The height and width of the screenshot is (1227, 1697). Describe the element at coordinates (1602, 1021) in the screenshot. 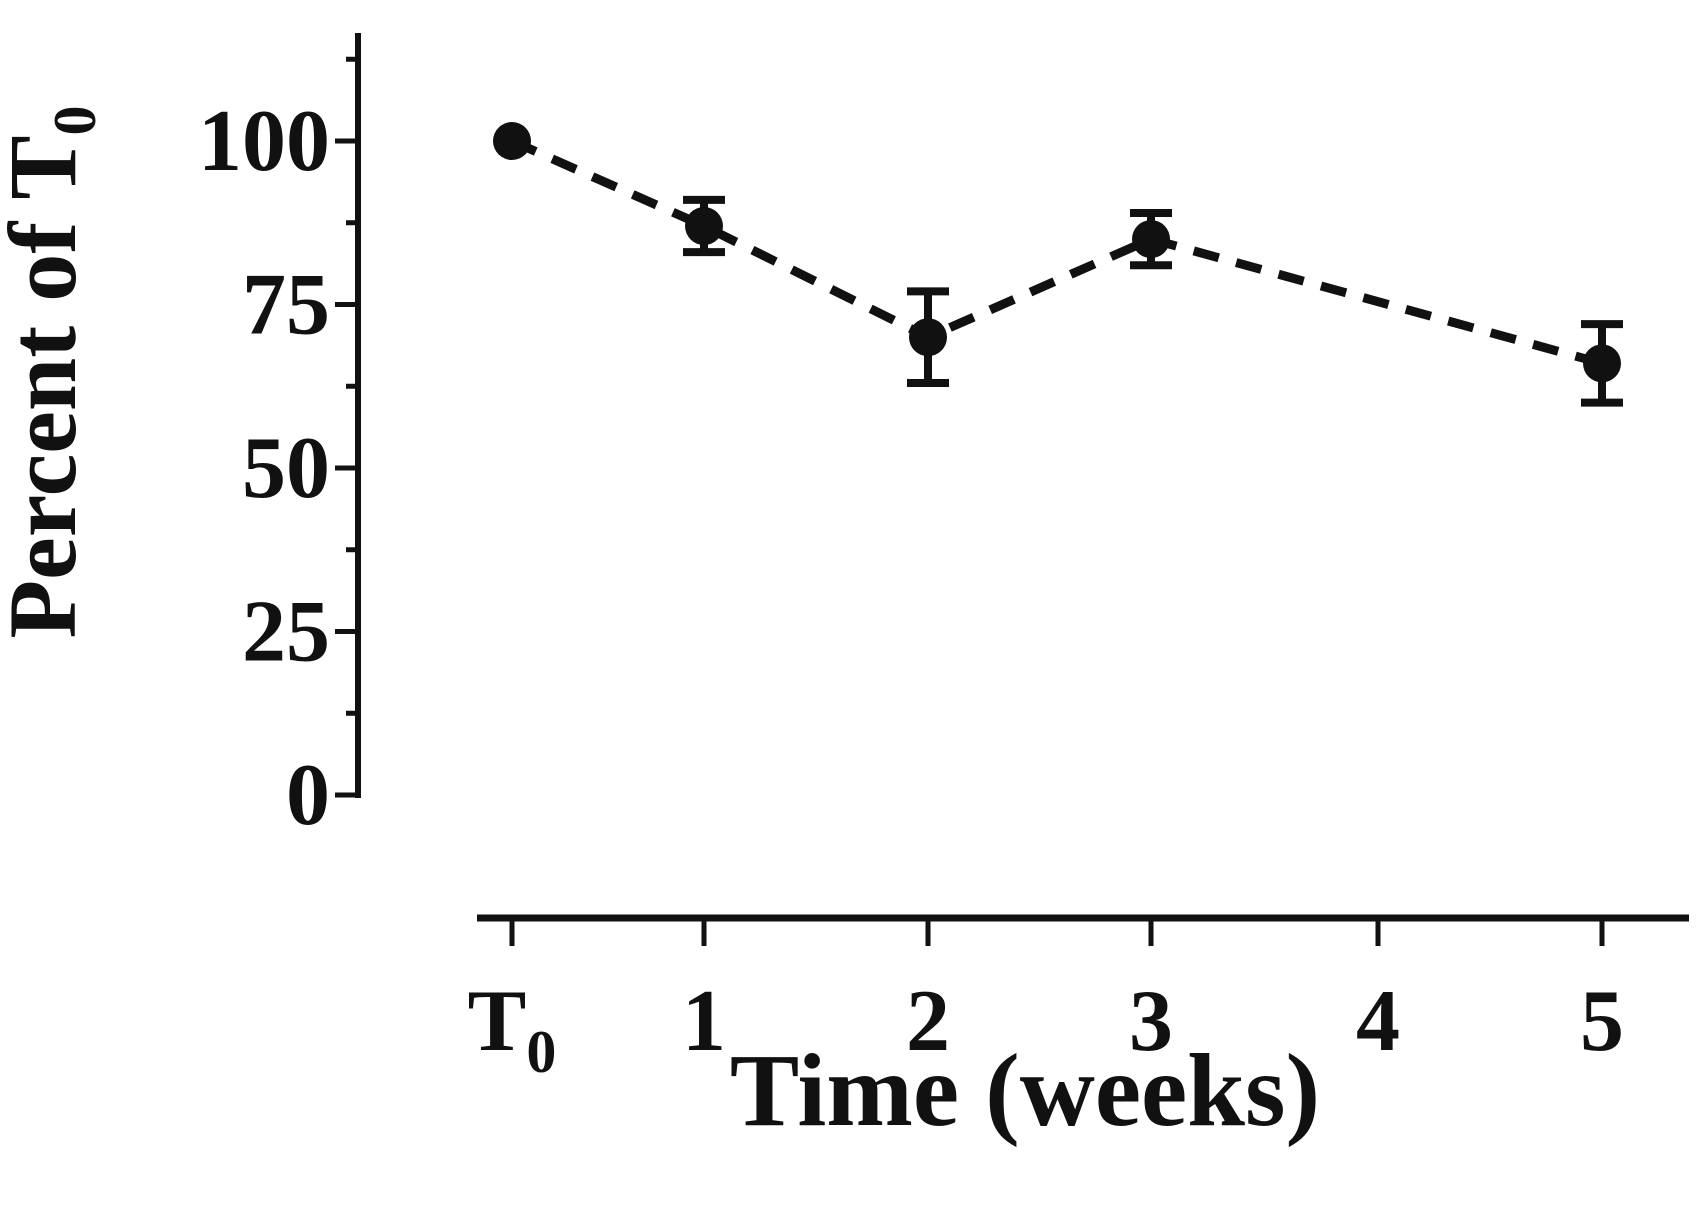

I see `x-tick-label: 5` at that location.